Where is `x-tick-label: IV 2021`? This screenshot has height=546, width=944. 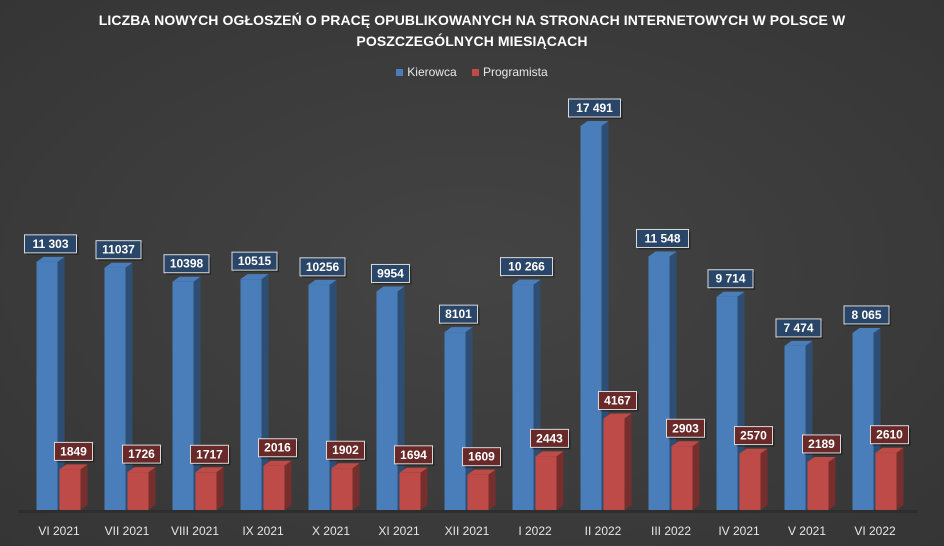
x-tick-label: IV 2021 is located at coordinates (739, 531).